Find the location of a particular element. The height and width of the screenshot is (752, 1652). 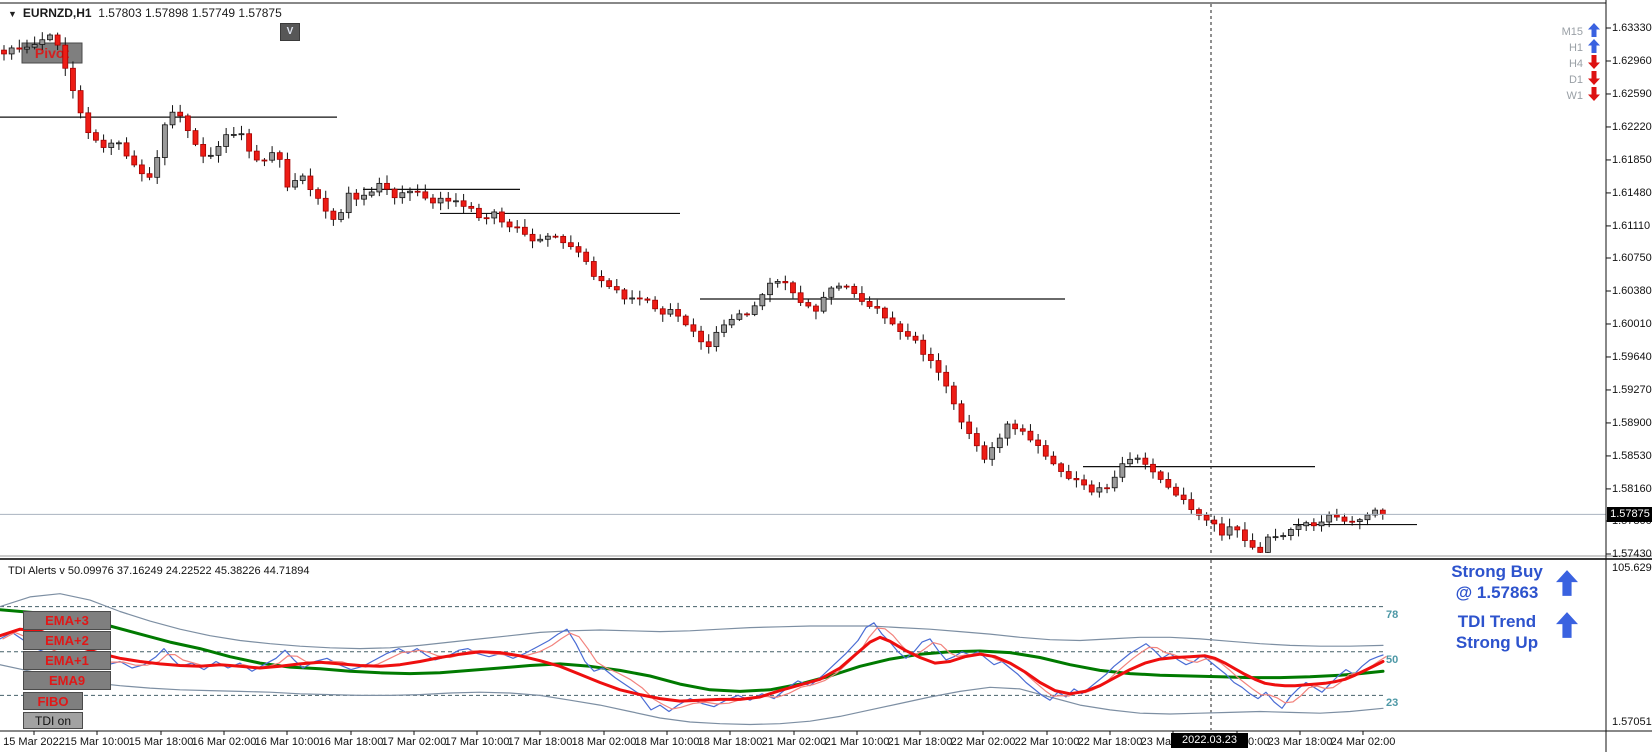

tdi-volatility-band-upper is located at coordinates (692, 621).